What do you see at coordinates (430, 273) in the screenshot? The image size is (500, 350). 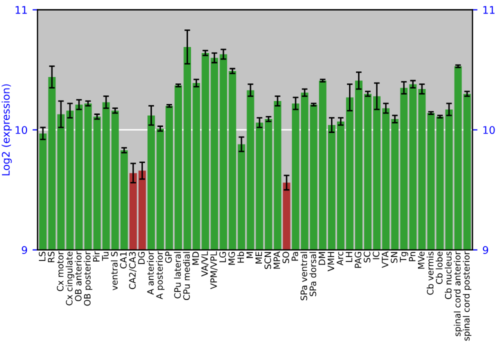 I see `x-tick-label: Cb vermis` at bounding box center [430, 273].